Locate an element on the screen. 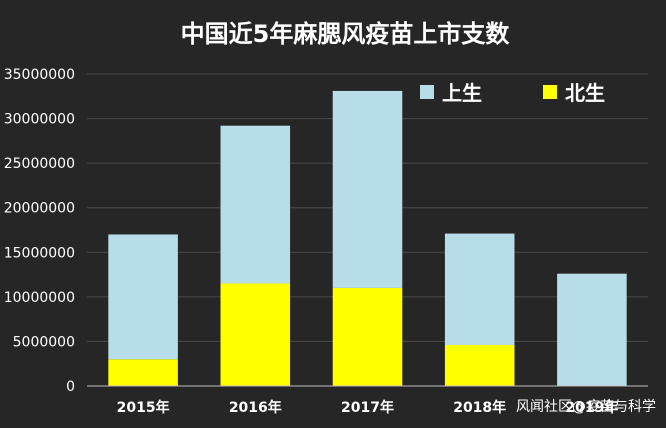 This screenshot has width=666, height=428. y-tick-label: 5000000 is located at coordinates (44, 342).